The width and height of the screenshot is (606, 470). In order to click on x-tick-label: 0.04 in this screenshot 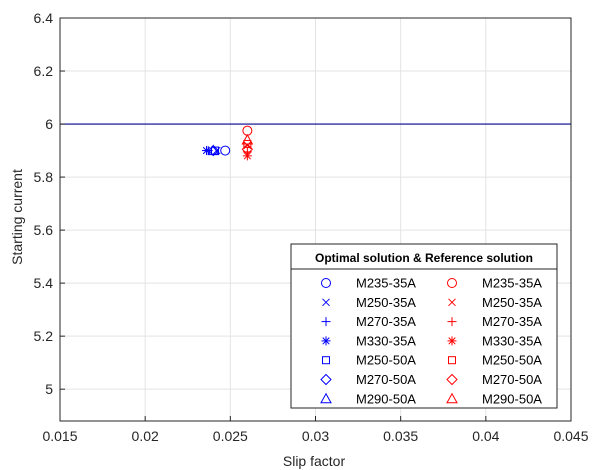, I will do `click(485, 436)`.